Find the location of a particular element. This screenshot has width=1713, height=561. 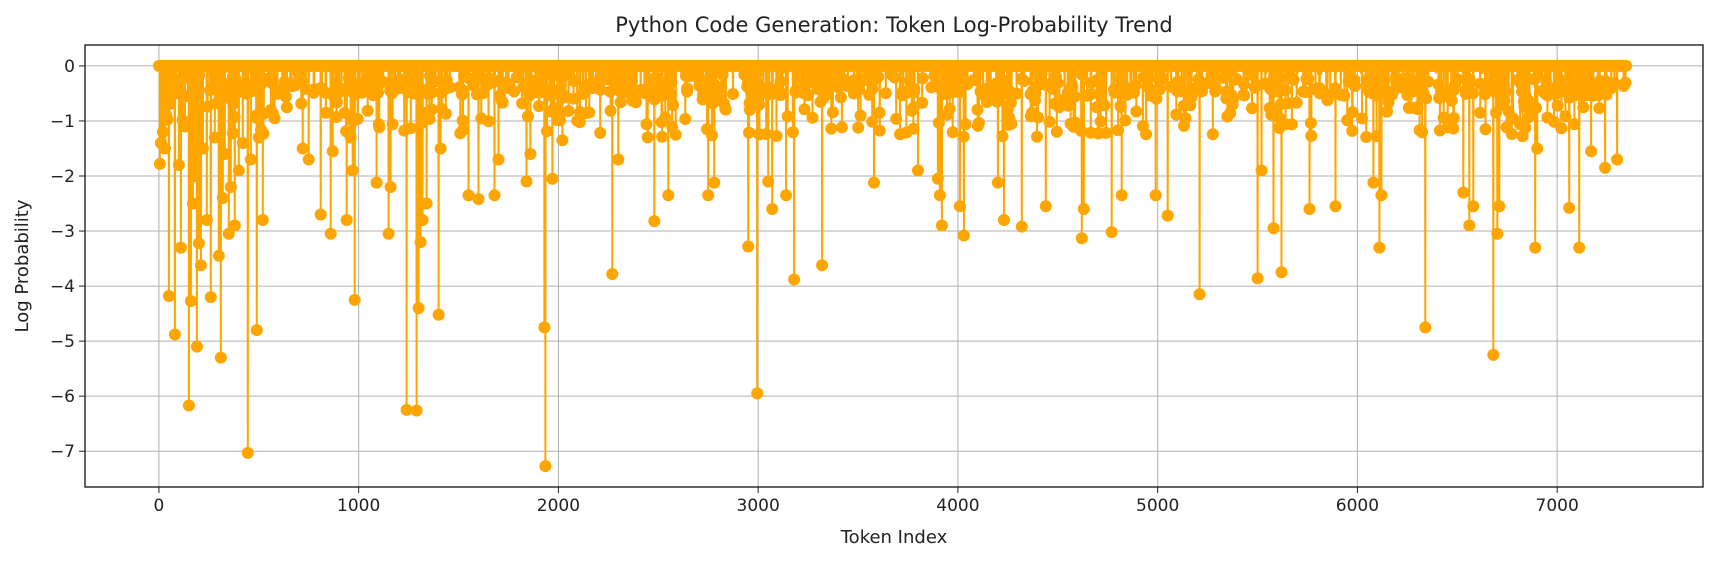

y-tick-label: −1 is located at coordinates (62, 122).